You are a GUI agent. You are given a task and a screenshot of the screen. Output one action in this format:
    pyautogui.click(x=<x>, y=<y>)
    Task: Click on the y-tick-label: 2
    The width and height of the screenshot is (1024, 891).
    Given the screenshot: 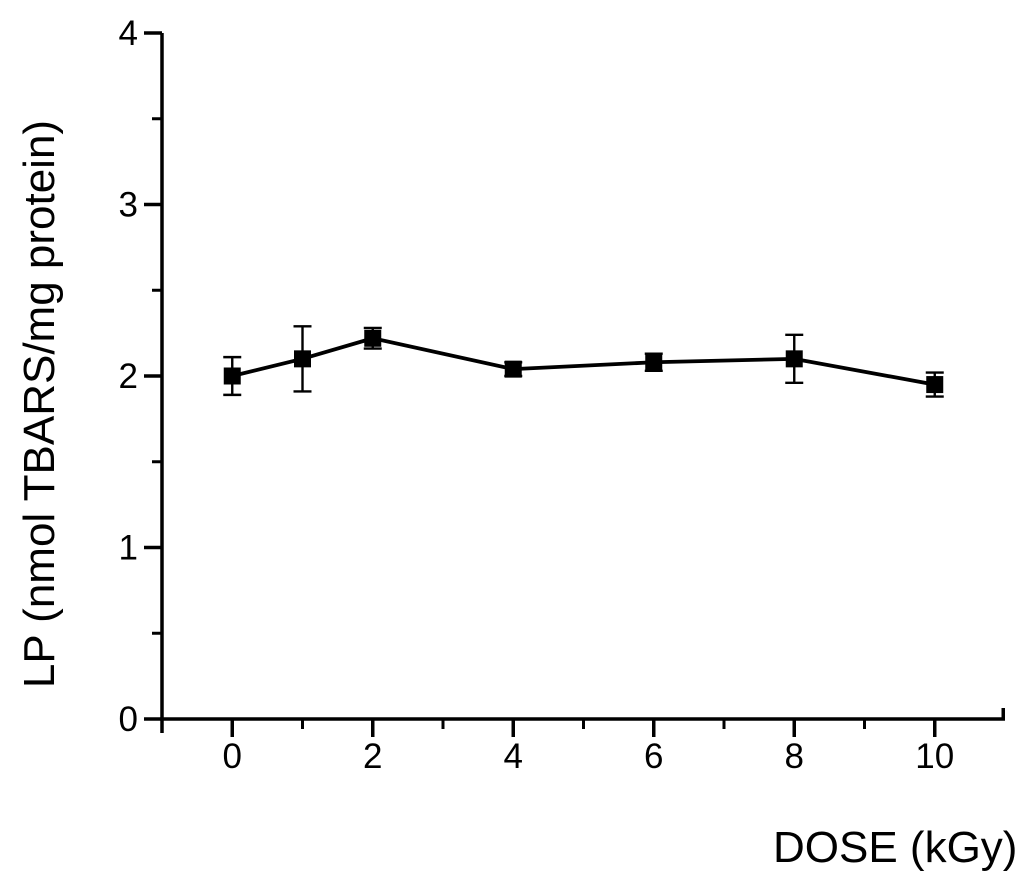 What is the action you would take?
    pyautogui.click(x=128, y=376)
    